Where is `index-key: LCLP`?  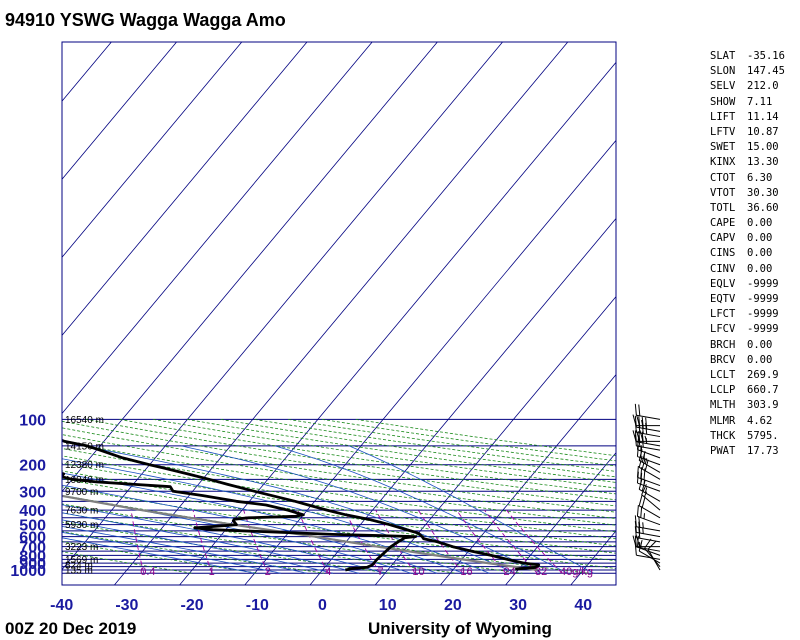 index-key: LCLP is located at coordinates (723, 390).